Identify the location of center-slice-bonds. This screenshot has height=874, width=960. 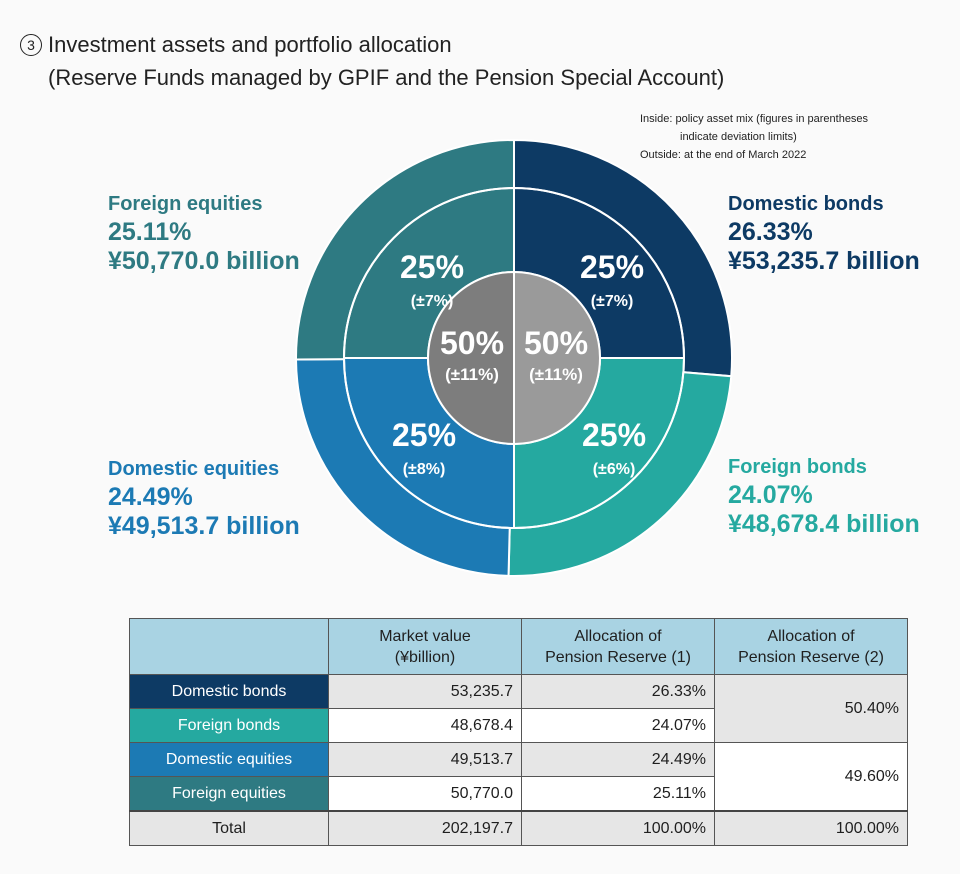
(557, 358).